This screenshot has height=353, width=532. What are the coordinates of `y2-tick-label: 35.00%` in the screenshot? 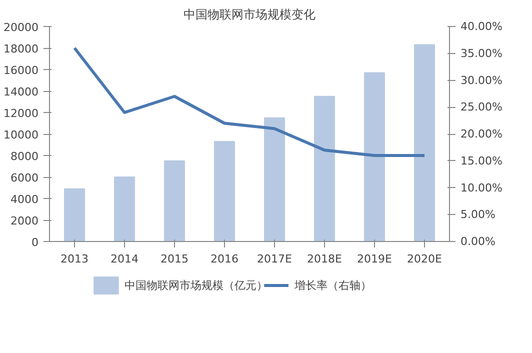 It's located at (481, 53).